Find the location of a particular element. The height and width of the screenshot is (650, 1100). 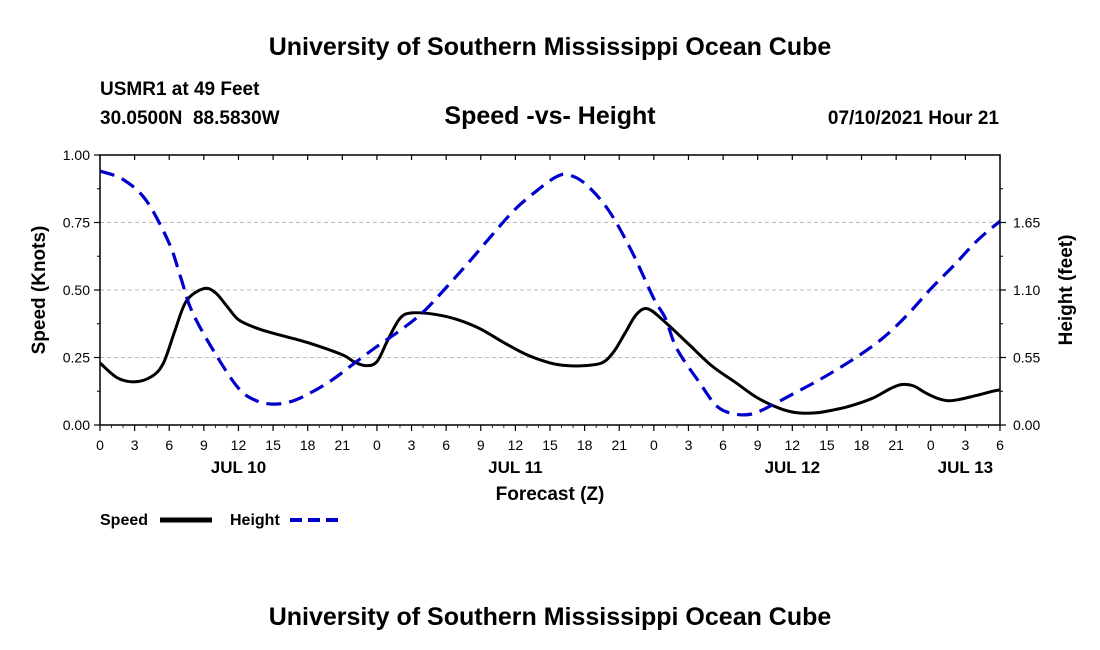

forecast-date: 07/10/2021 Hour 21 is located at coordinates (914, 118).